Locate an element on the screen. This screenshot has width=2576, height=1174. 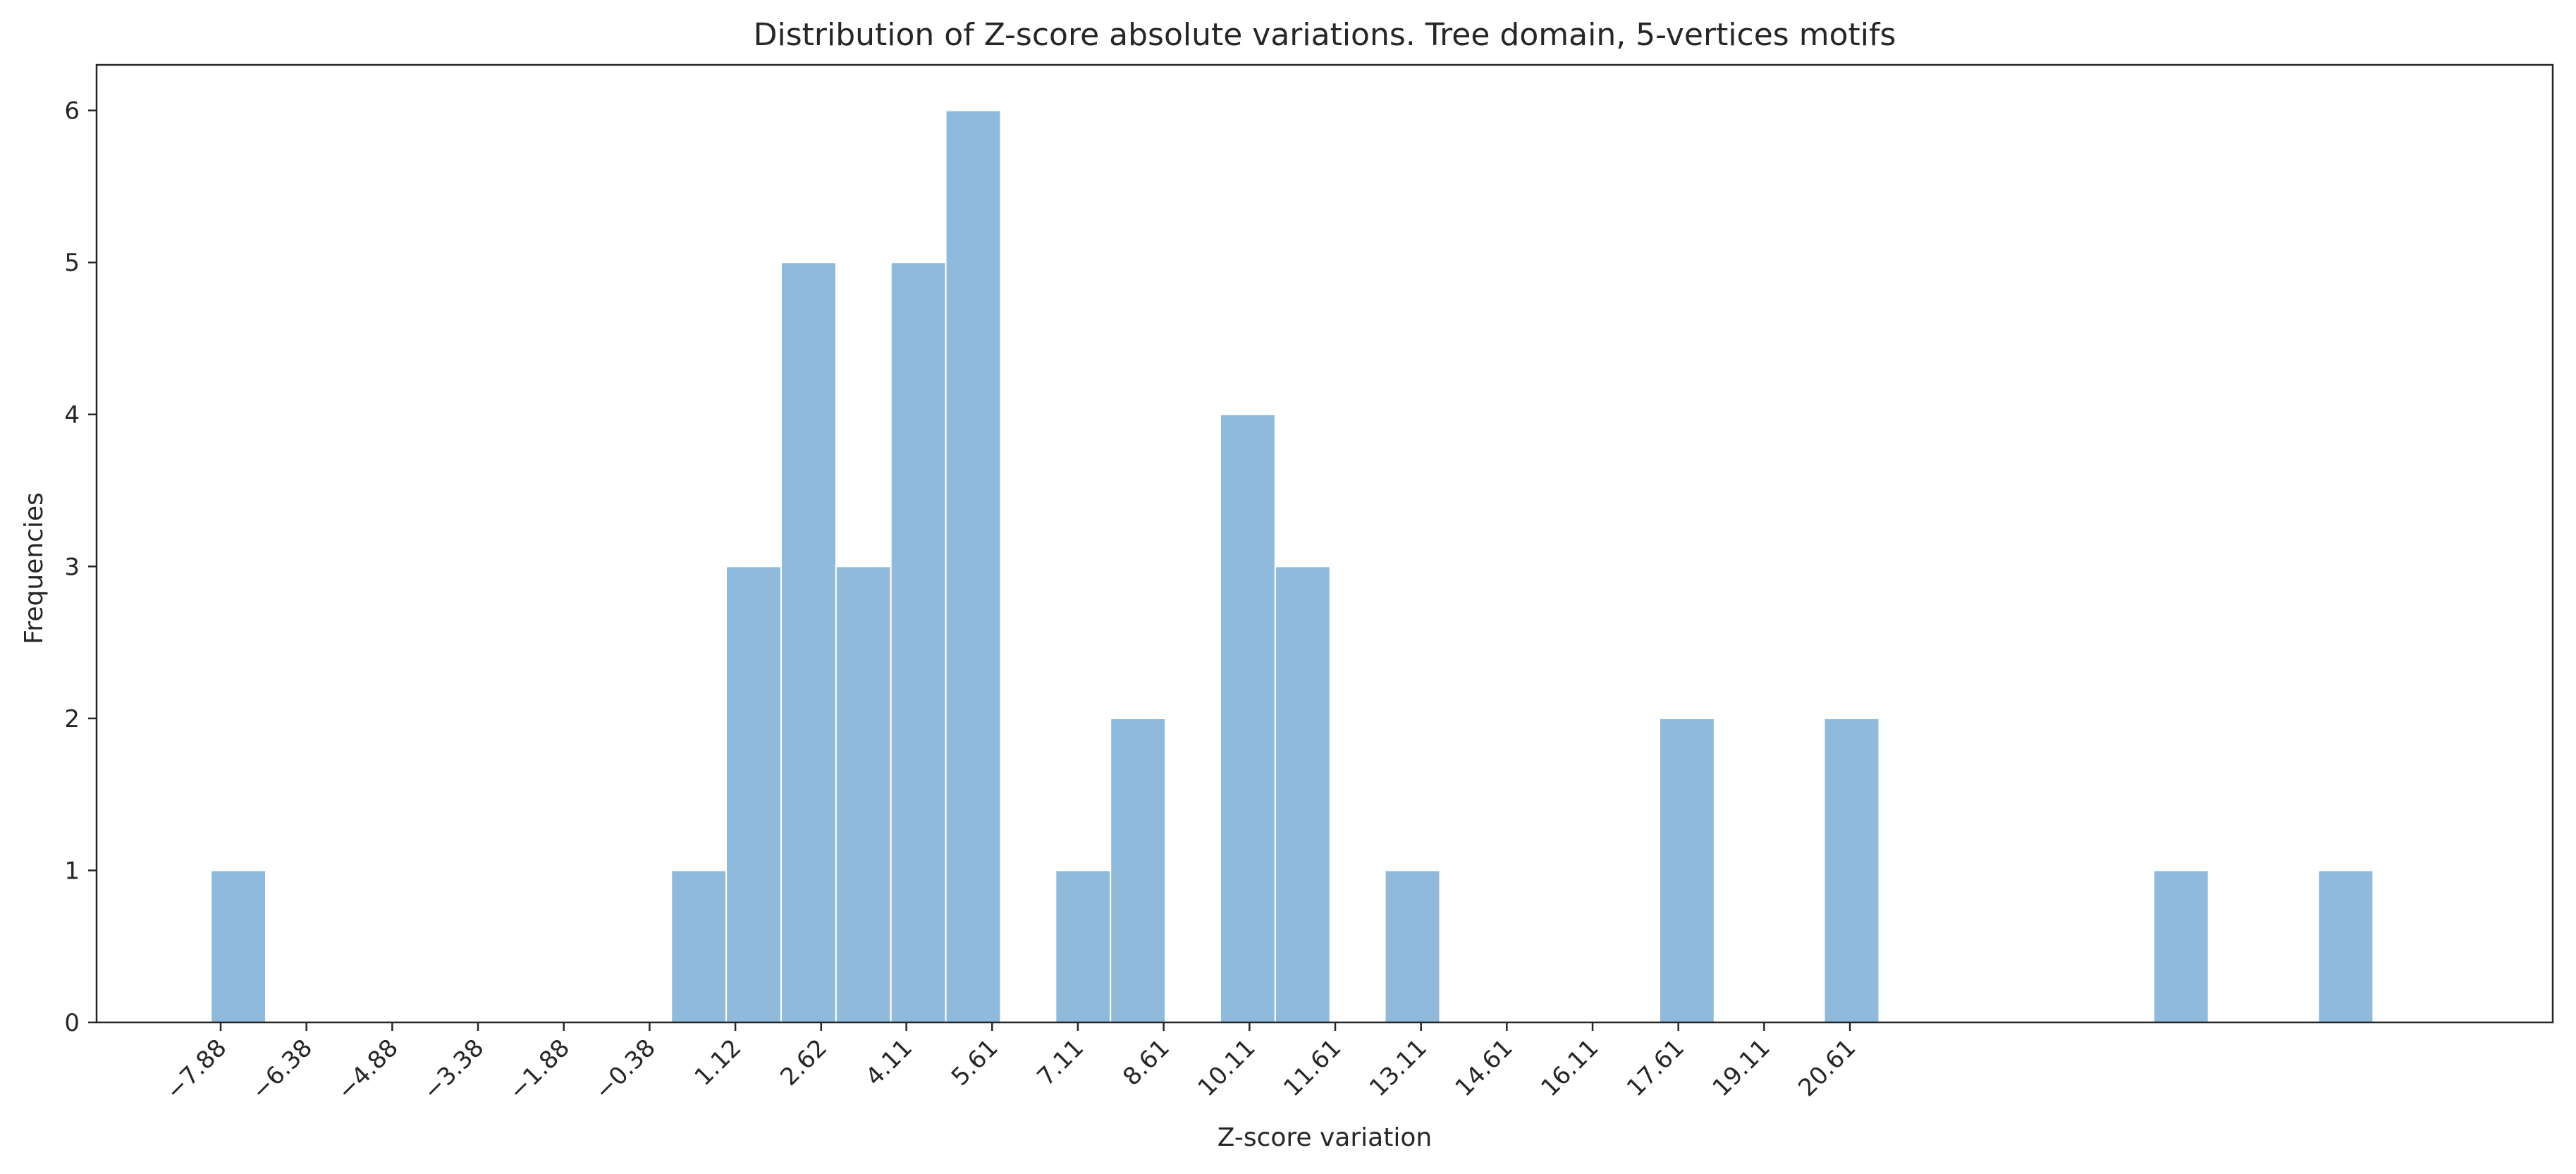
y-tick-label: 0 is located at coordinates (72, 1023).